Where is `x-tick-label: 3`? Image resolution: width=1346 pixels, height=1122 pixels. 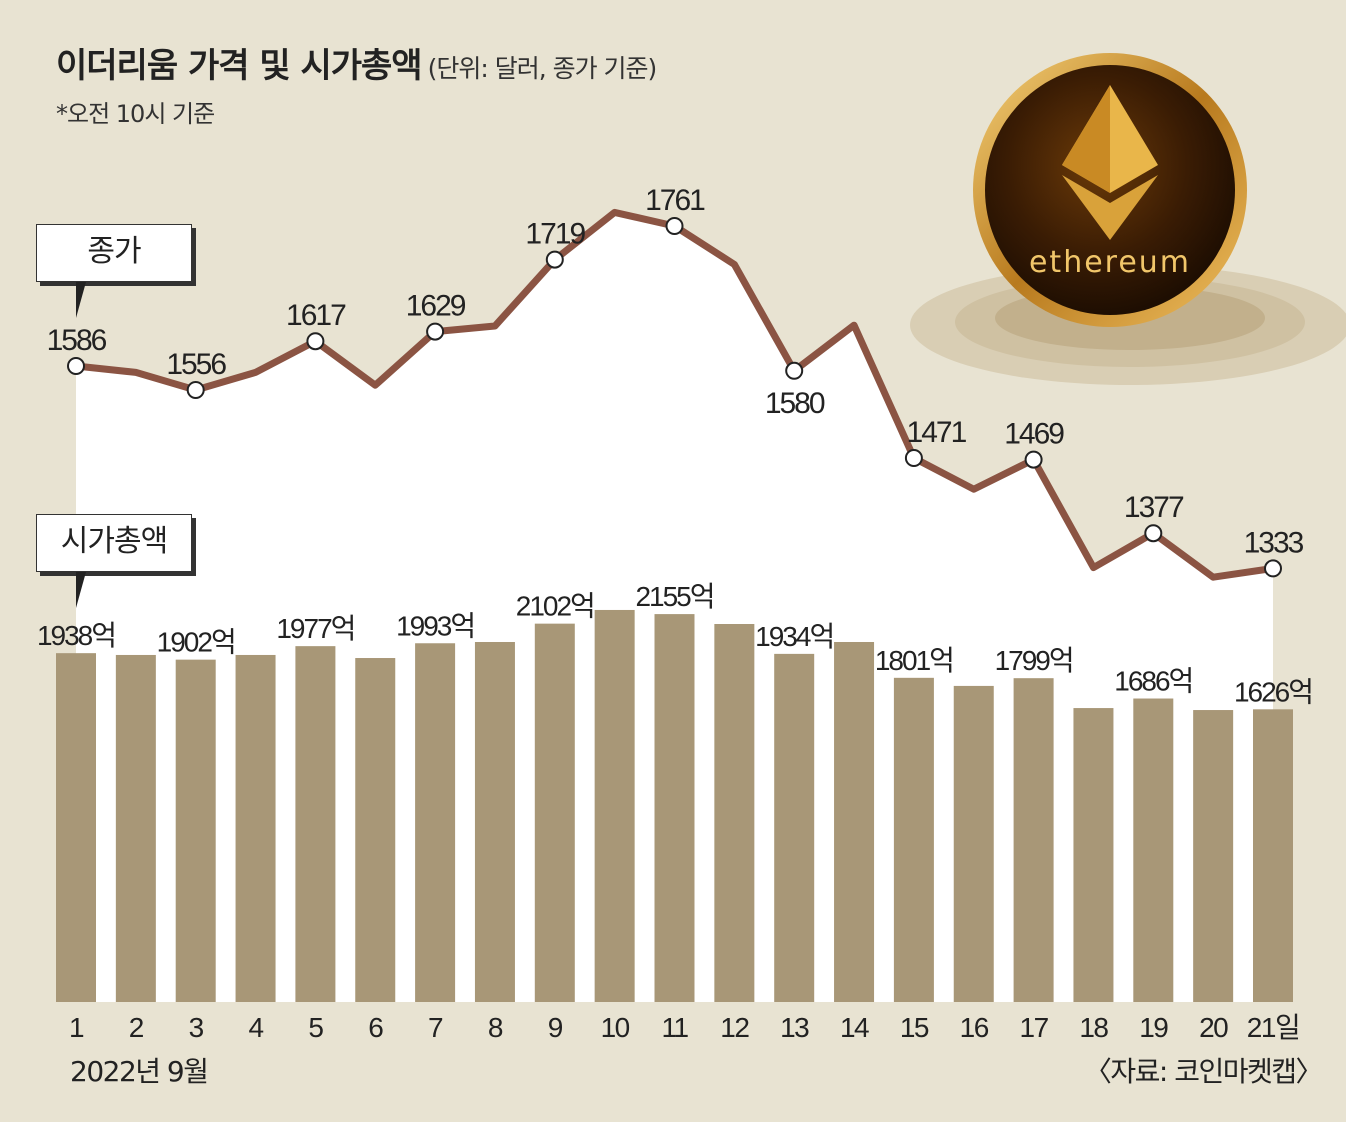
x-tick-label: 3 is located at coordinates (196, 1027).